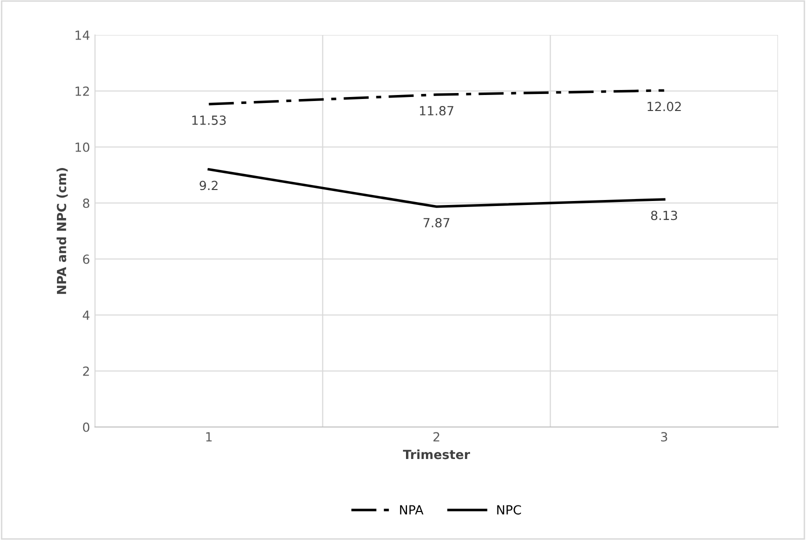 Image resolution: width=806 pixels, height=540 pixels. I want to click on y-tick-label: 0, so click(86, 427).